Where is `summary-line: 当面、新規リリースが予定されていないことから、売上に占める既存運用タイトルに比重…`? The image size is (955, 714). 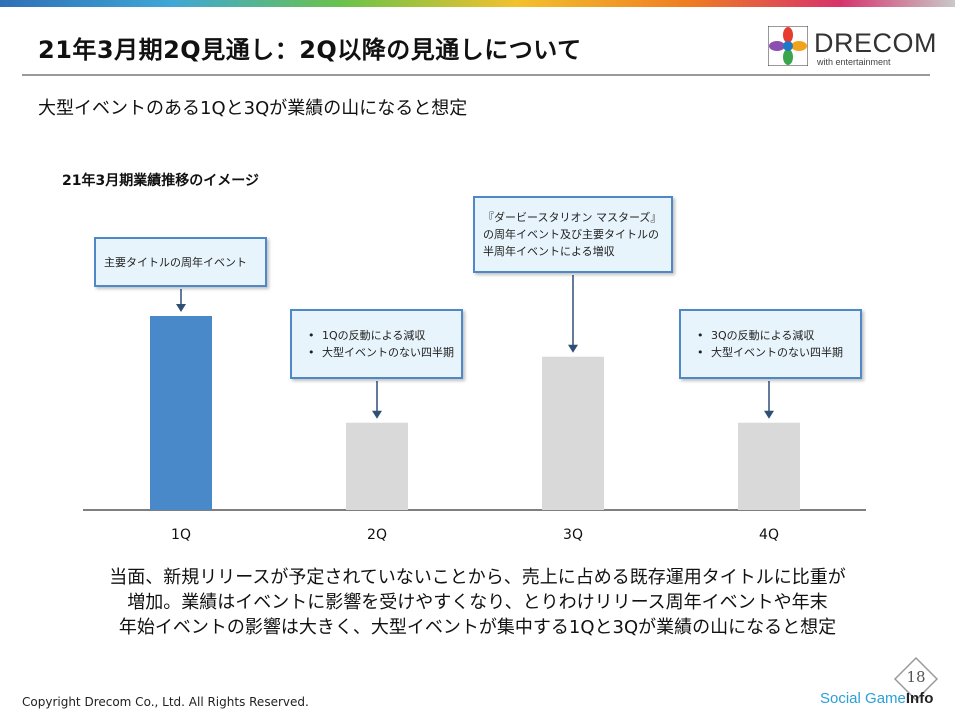 summary-line: 当面、新規リリースが予定されていないことから、売上に占める既存運用タイトルに比重… is located at coordinates (477, 577).